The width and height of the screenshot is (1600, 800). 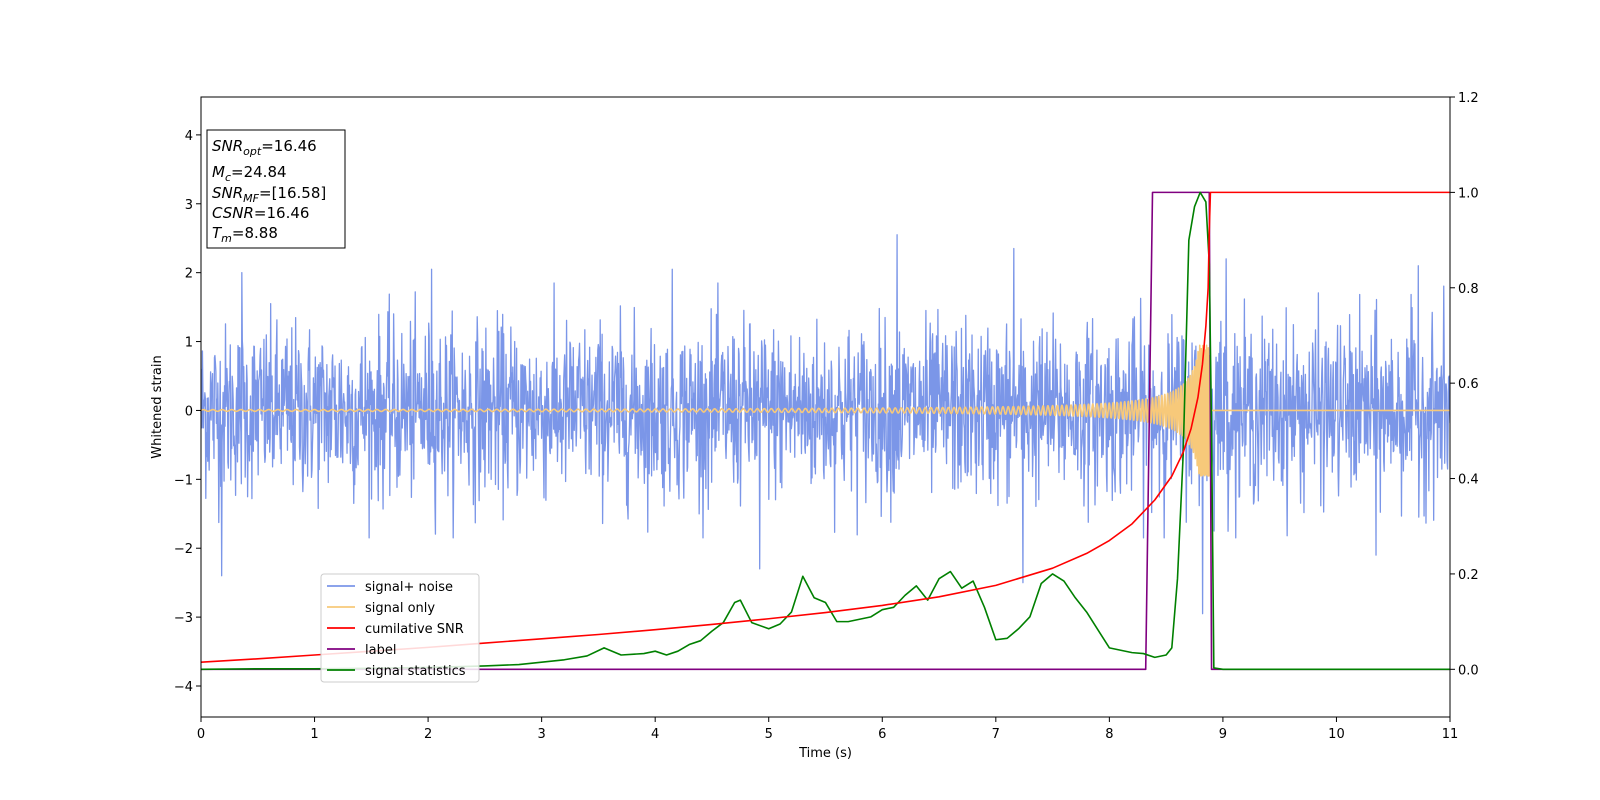 What do you see at coordinates (655, 734) in the screenshot?
I see `x-tick-label: 4` at bounding box center [655, 734].